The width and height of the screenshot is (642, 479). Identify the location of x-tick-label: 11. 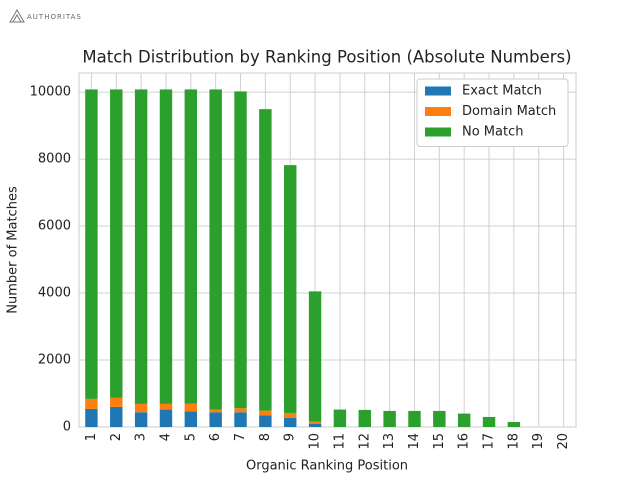
(339, 441).